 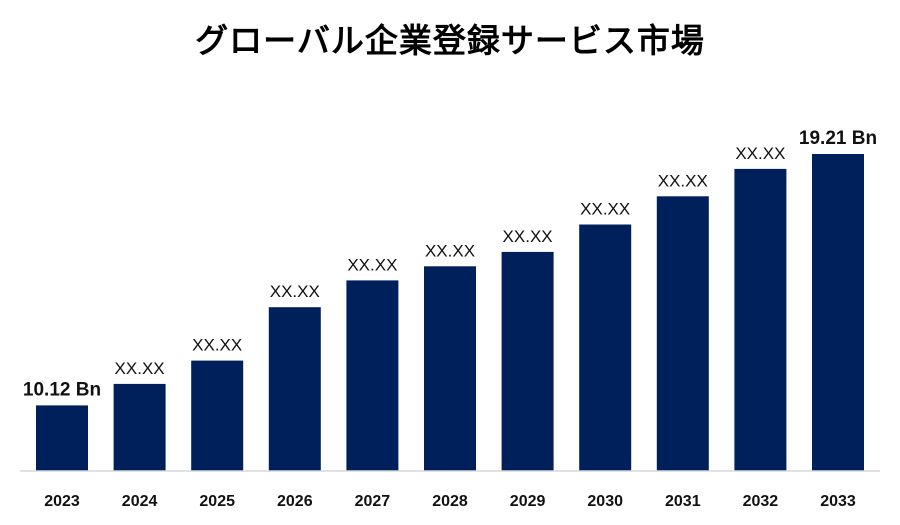 I want to click on x-tick-2024: 2024, so click(x=140, y=501).